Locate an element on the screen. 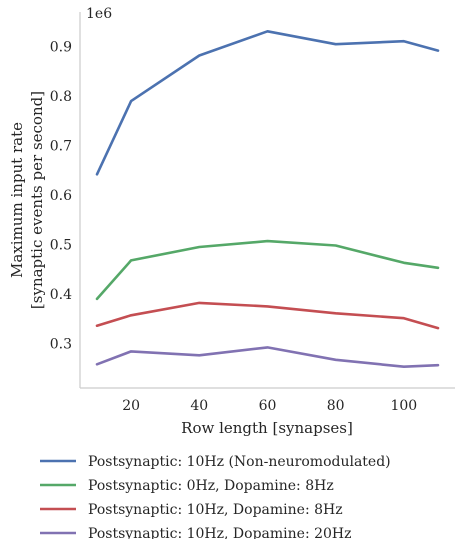 The width and height of the screenshot is (459, 539). legend-label: Postsynaptic: 10Hz, Dopamine: 20Hz is located at coordinates (220, 532).